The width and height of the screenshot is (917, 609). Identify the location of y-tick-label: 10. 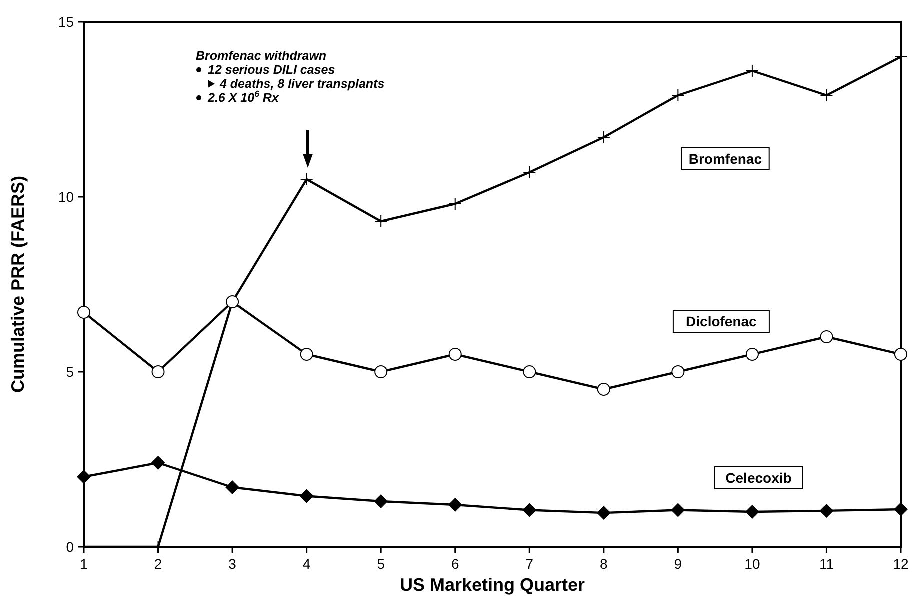
(66, 196).